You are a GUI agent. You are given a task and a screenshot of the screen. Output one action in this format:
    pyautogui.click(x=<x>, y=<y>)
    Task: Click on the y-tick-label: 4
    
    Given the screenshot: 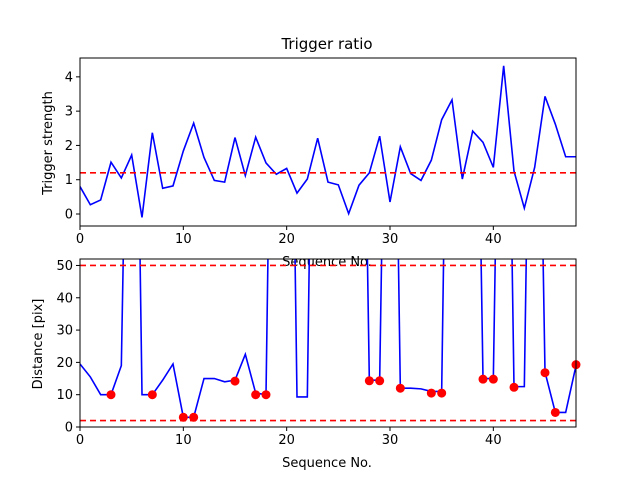 What is the action you would take?
    pyautogui.click(x=69, y=77)
    